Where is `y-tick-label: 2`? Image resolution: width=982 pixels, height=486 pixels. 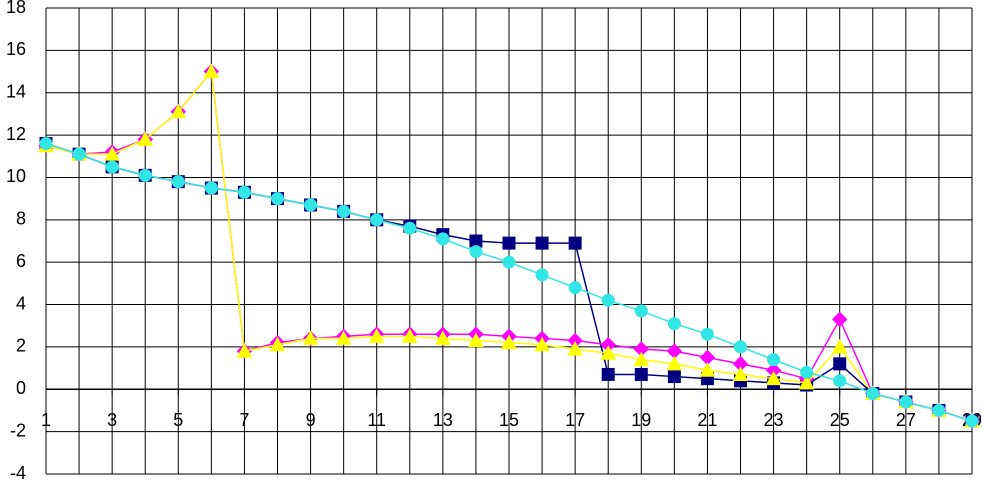 y-tick-label: 2 is located at coordinates (21, 346).